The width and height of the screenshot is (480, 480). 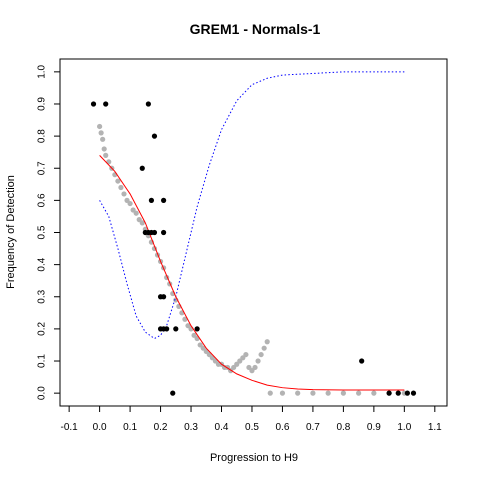 What do you see at coordinates (11, 232) in the screenshot?
I see `y-axis-label: Frequency of Detection` at bounding box center [11, 232].